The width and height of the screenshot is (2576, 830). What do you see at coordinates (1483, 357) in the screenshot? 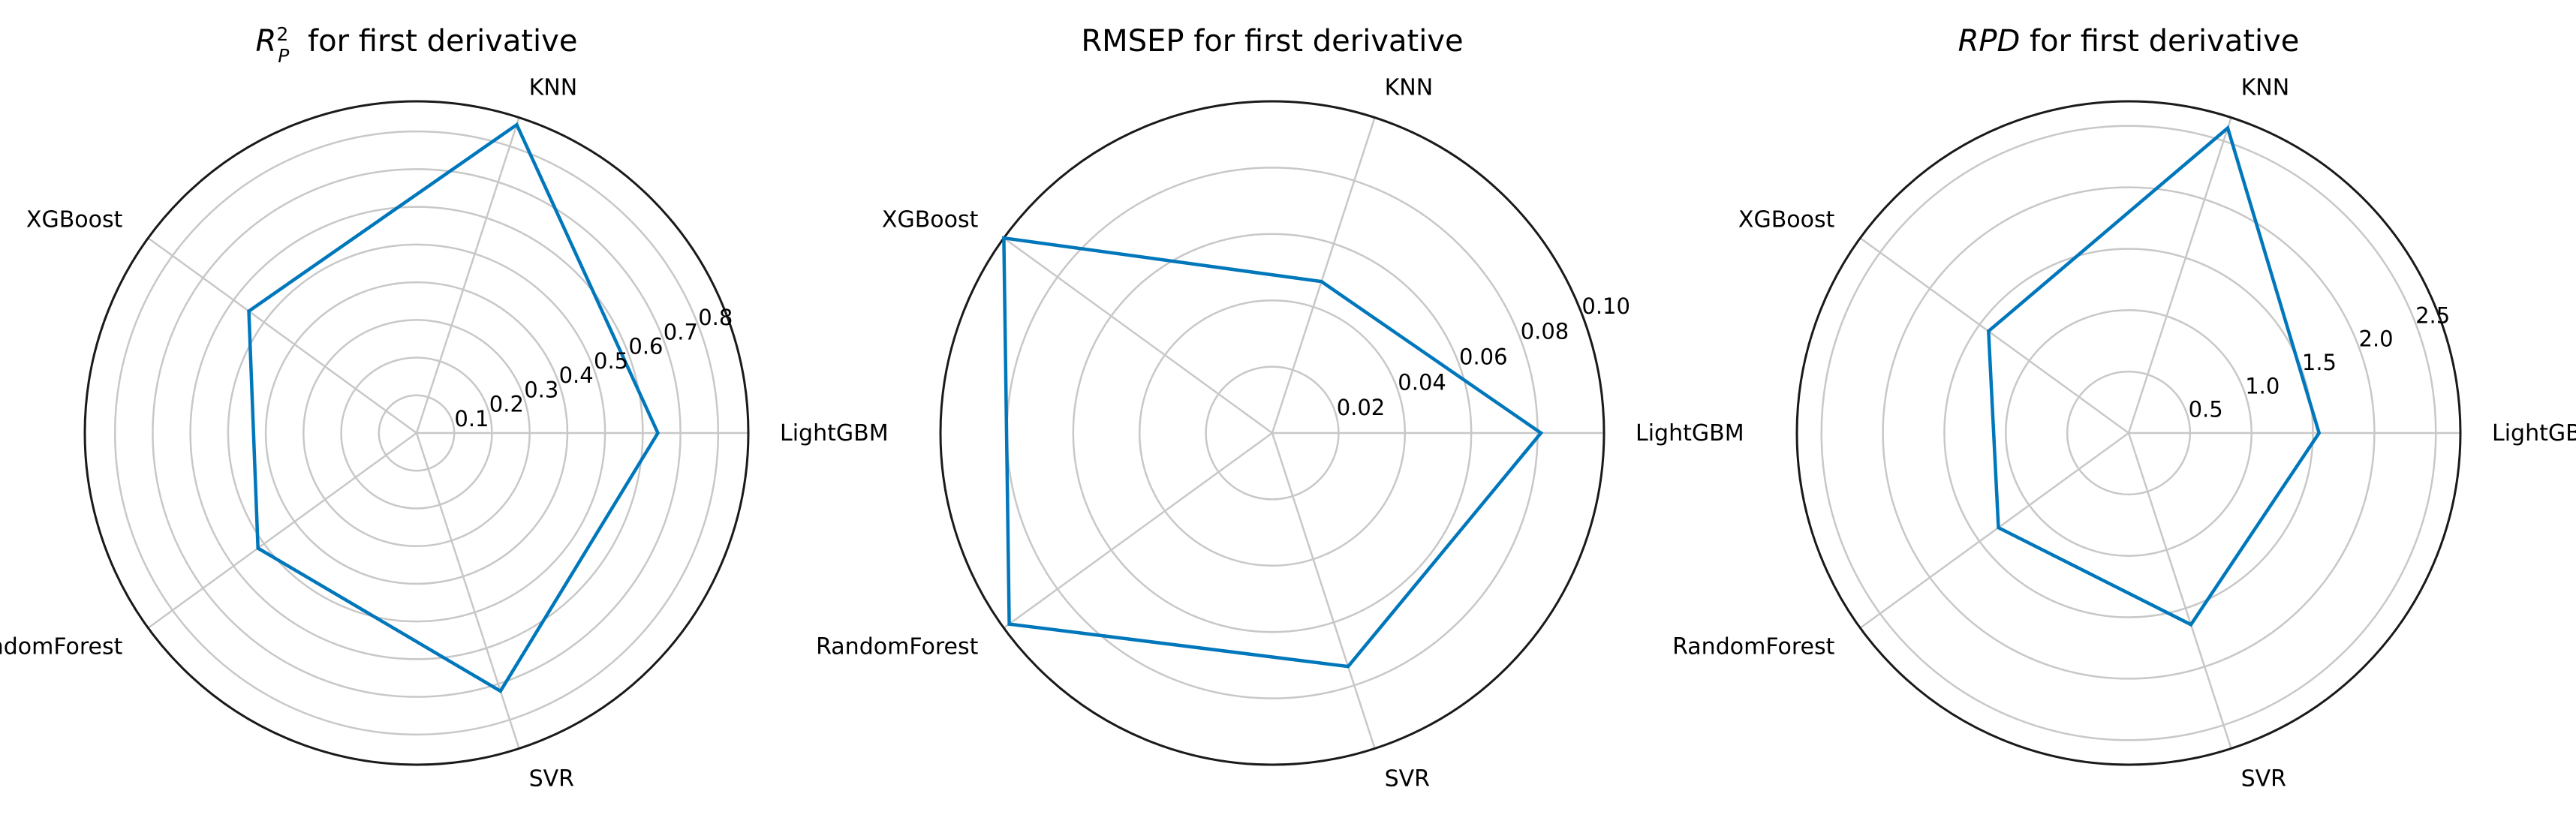
I see `radial-tick-label: 0.06` at bounding box center [1483, 357].